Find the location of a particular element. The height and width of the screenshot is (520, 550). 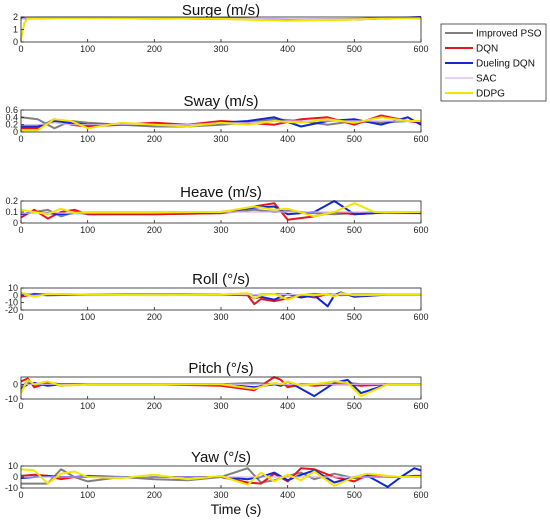

y-tick-label: 0.1 is located at coordinates (11, 212).